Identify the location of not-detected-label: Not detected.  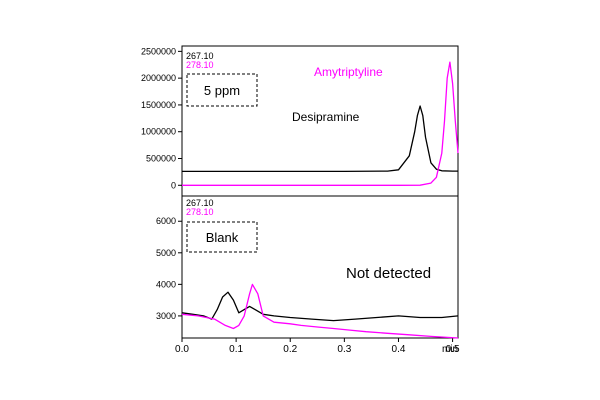
(388, 273).